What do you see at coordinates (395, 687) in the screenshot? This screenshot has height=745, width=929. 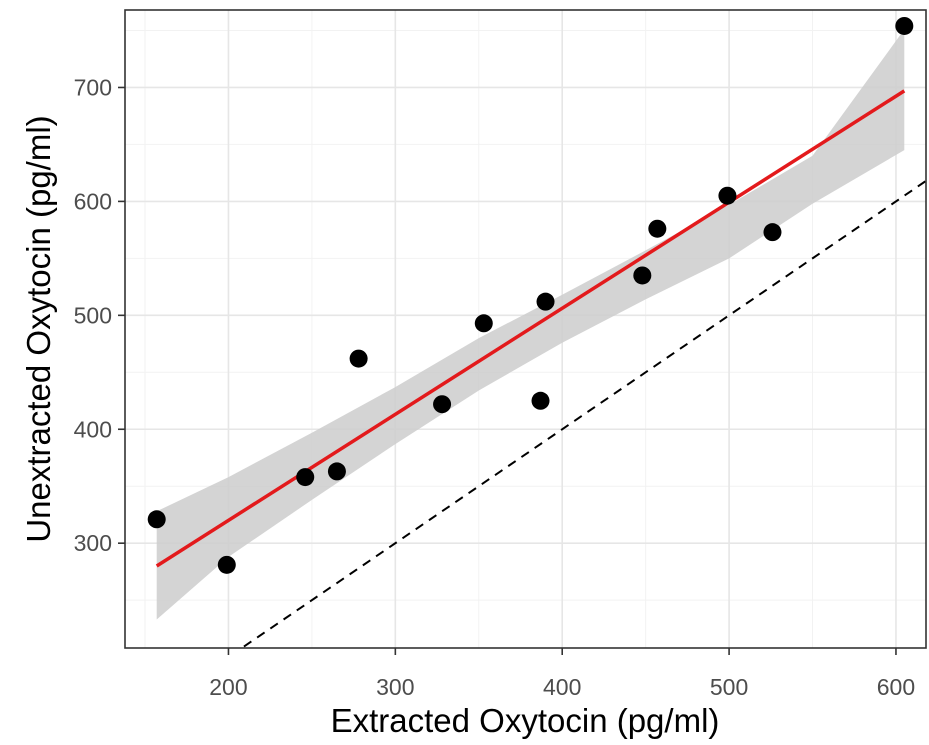 I see `x-tick-label: 300` at bounding box center [395, 687].